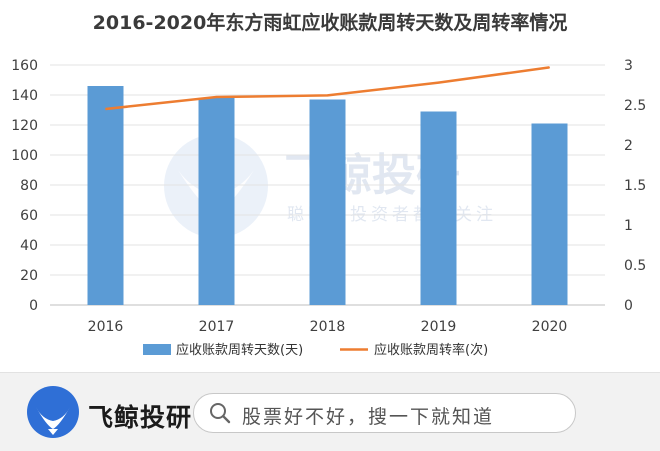 The image size is (660, 451). Describe the element at coordinates (24, 156) in the screenshot. I see `y-left-tick-label: 100` at that location.